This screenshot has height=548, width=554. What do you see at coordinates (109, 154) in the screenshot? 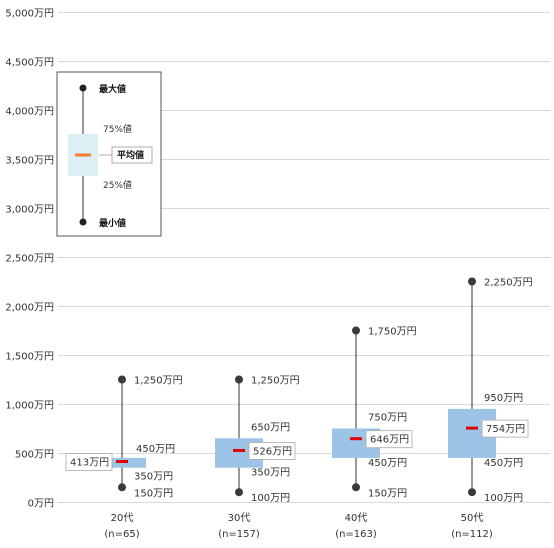
I see `legend: 最大値 75%値 平均値 25%値 最小値` at bounding box center [109, 154].